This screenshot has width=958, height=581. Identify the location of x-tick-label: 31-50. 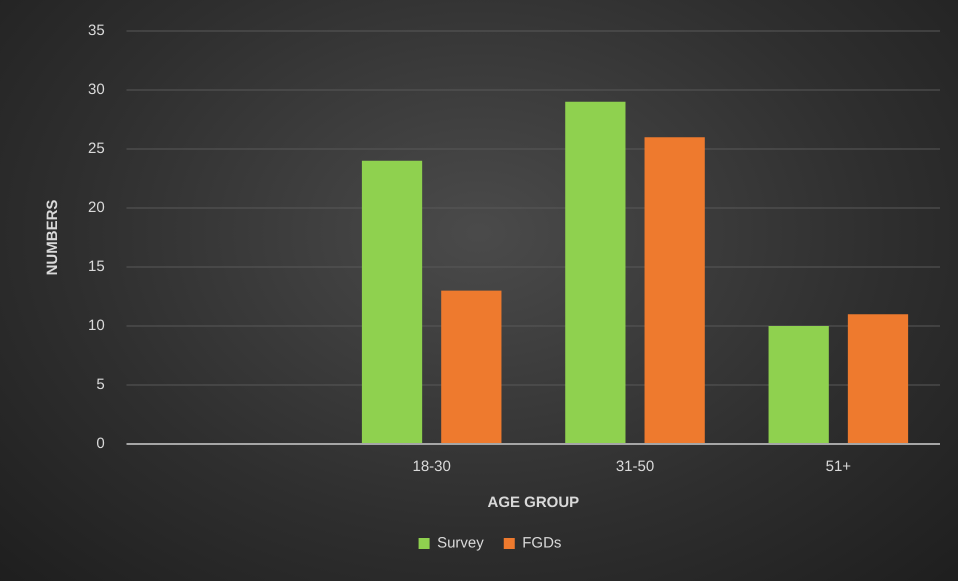
(635, 467).